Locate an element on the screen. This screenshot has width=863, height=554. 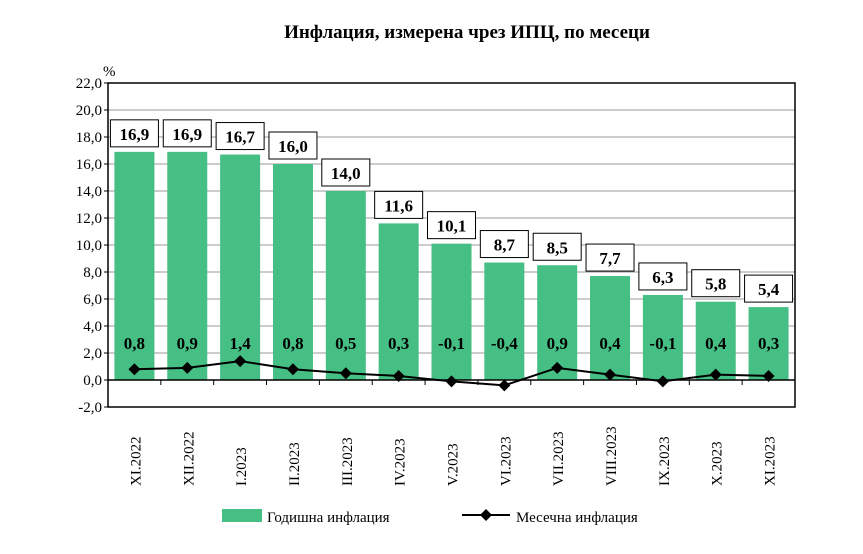
data-label-annual: 5,8 is located at coordinates (715, 284).